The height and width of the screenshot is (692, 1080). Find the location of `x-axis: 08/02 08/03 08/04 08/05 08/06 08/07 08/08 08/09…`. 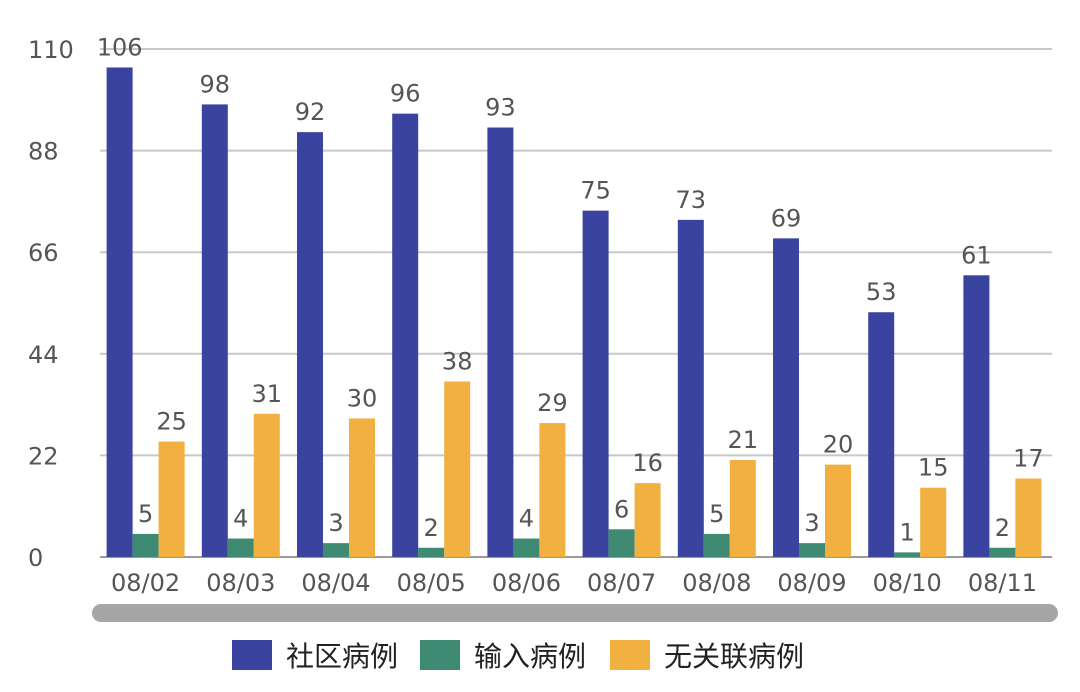

x-axis: 08/02 08/03 08/04 08/05 08/06 08/07 08/08 08/09… is located at coordinates (574, 583).